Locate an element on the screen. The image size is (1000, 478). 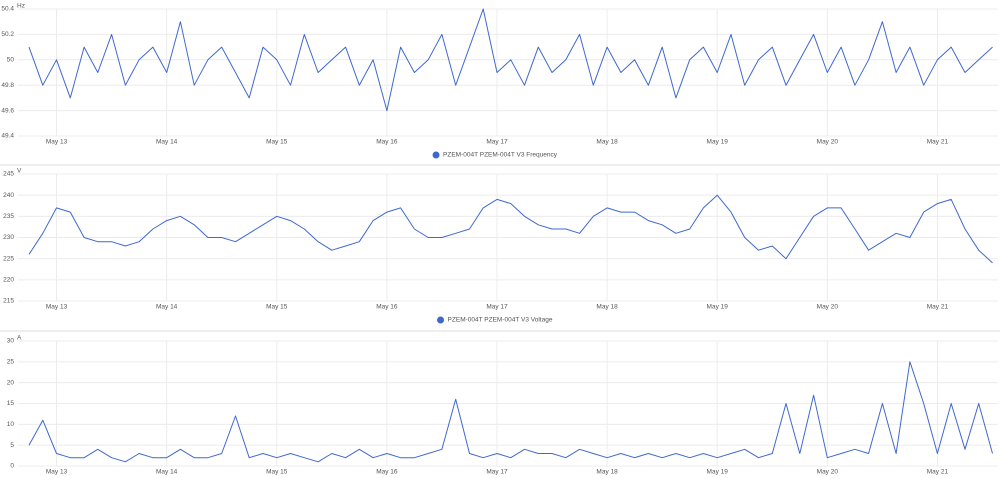
y-tick-label: 235 is located at coordinates (8, 216).